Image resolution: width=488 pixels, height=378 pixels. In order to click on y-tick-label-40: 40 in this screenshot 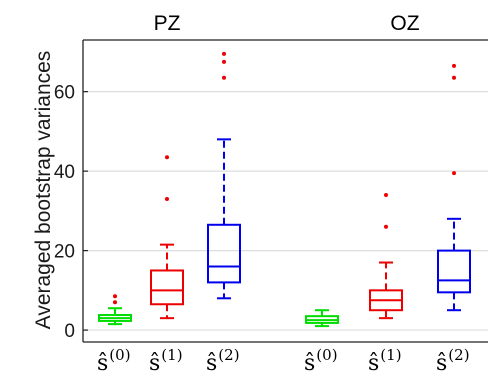, I will do `click(64, 172)`.